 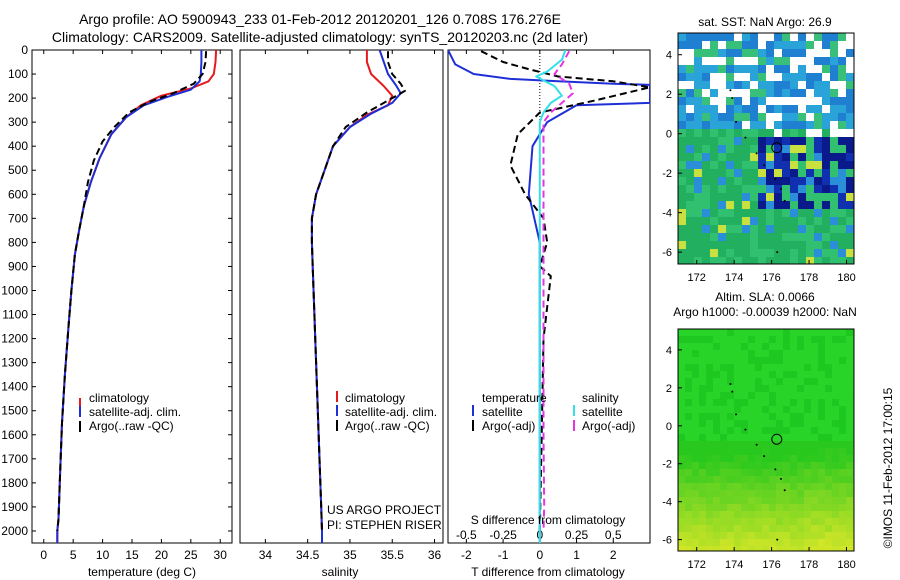 What do you see at coordinates (766, 440) in the screenshot?
I see `sla-heatmap` at bounding box center [766, 440].